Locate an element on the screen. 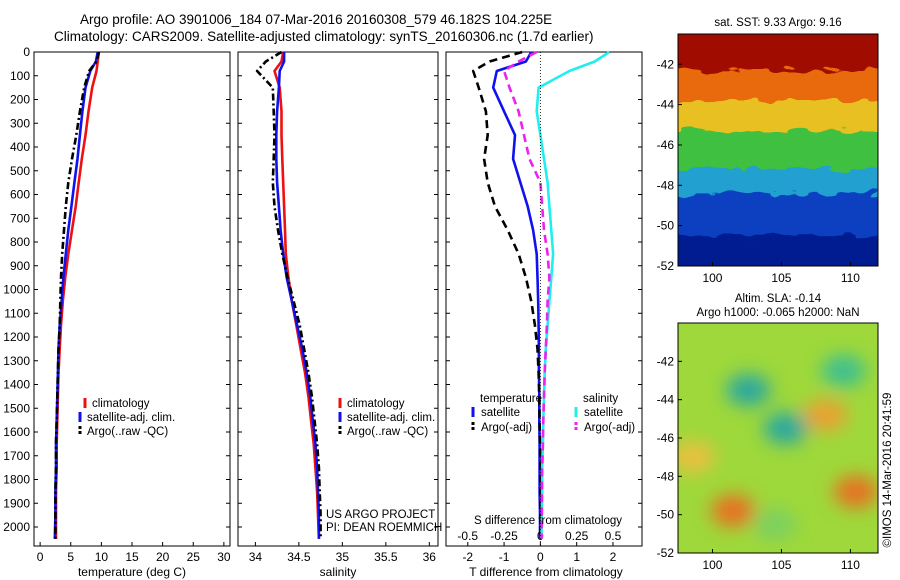  y-tick-label: 500 is located at coordinates (20, 171).